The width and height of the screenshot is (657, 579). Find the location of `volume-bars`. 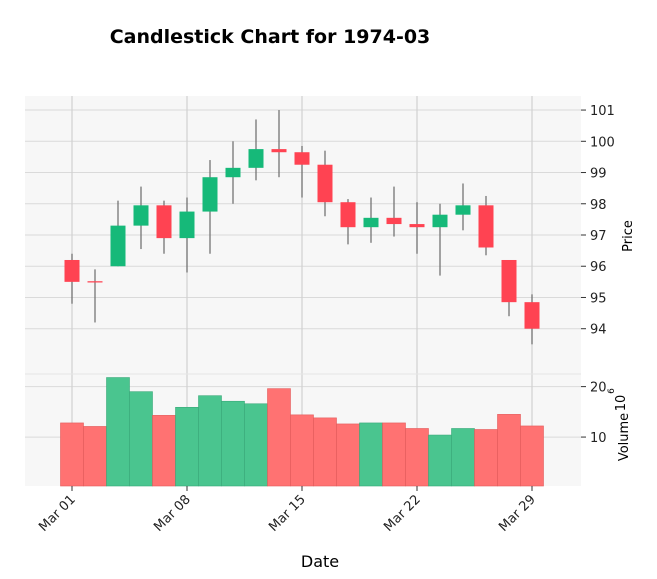

volume-bars is located at coordinates (302, 432).